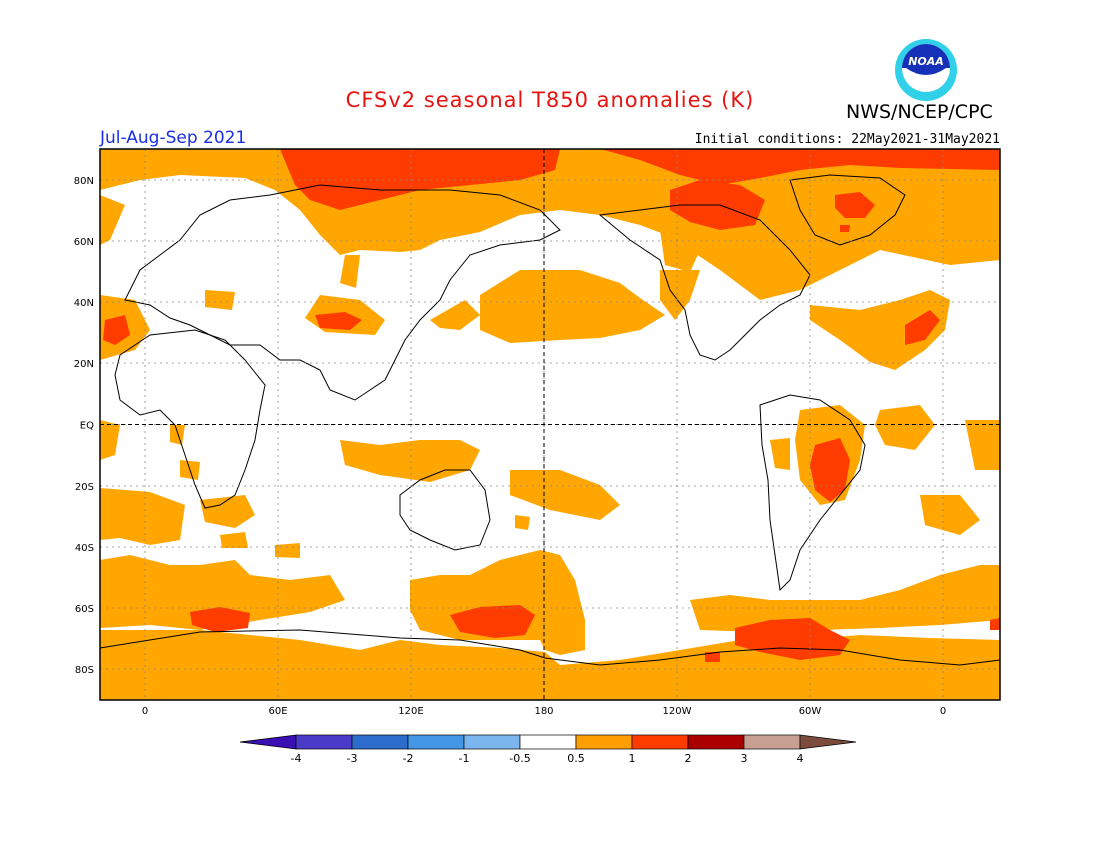 Image resolution: width=1100 pixels, height=850 pixels. Describe the element at coordinates (277, 711) in the screenshot. I see `lon-label: 60E` at that location.